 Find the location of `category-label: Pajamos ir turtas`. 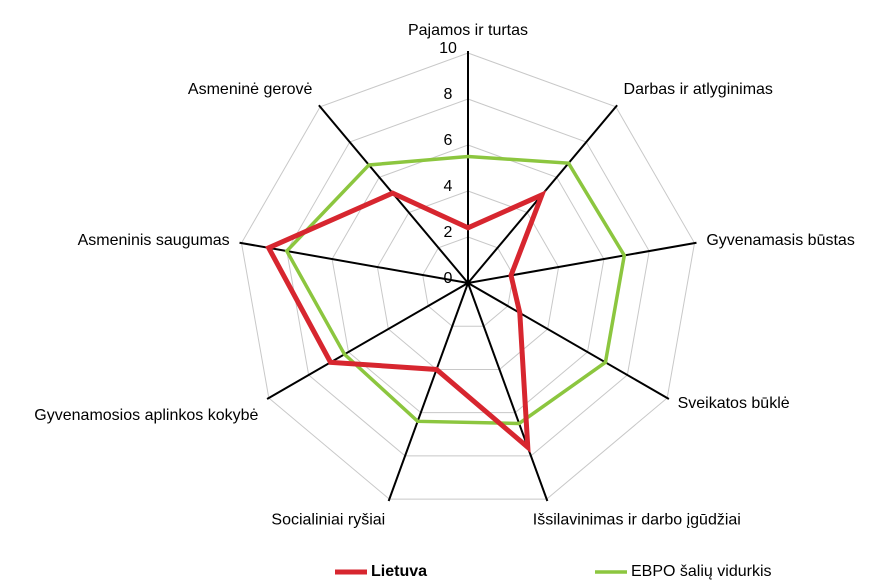

category-label: Pajamos ir turtas is located at coordinates (468, 30).